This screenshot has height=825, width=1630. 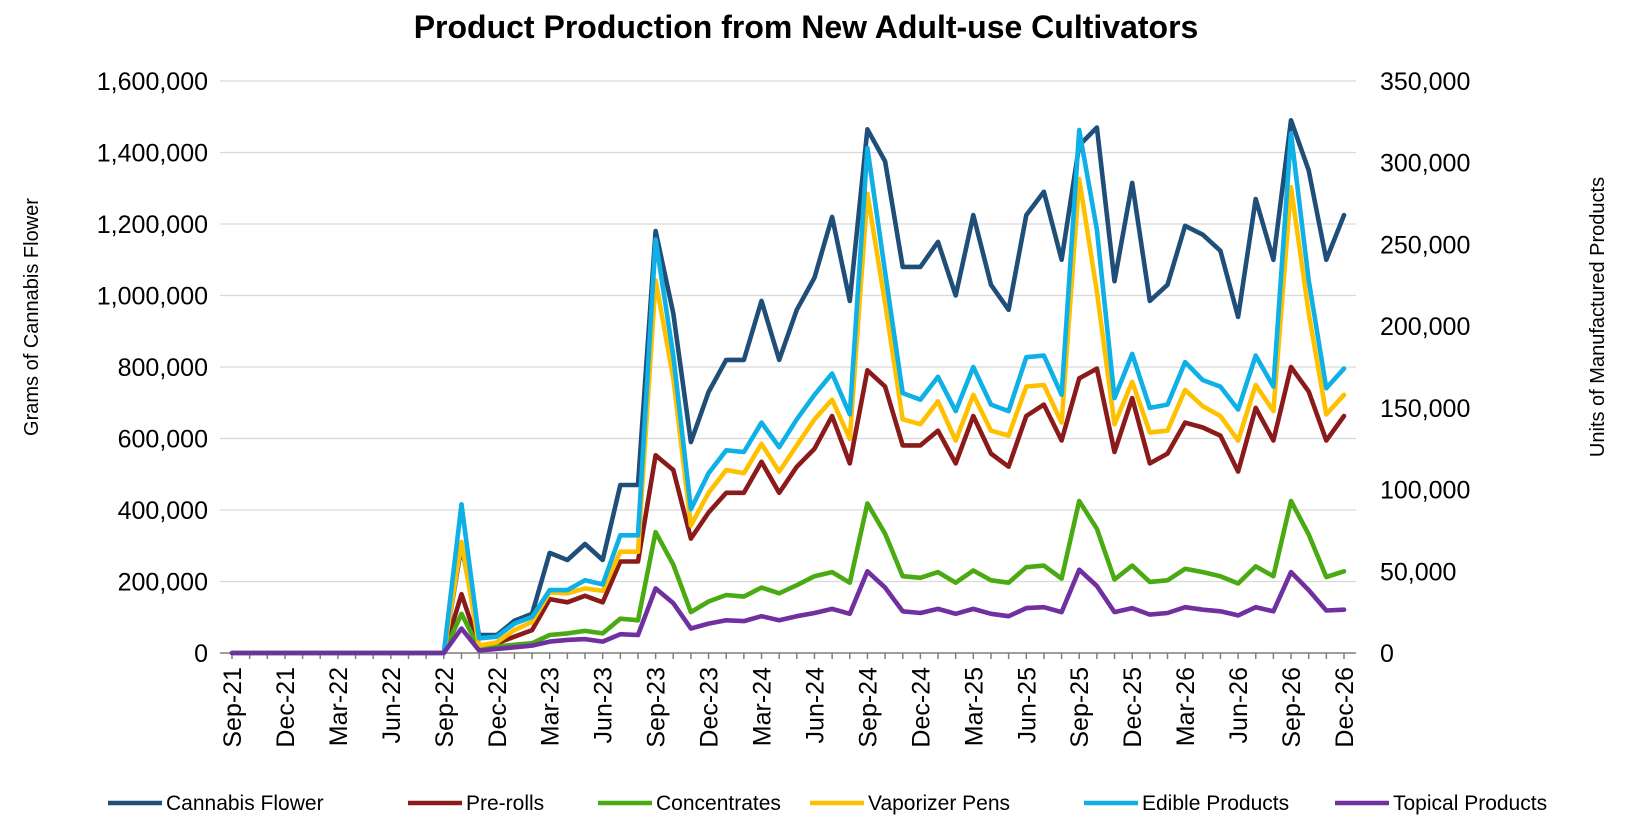 I want to click on x-tick-label: Jun-24, so click(x=815, y=705).